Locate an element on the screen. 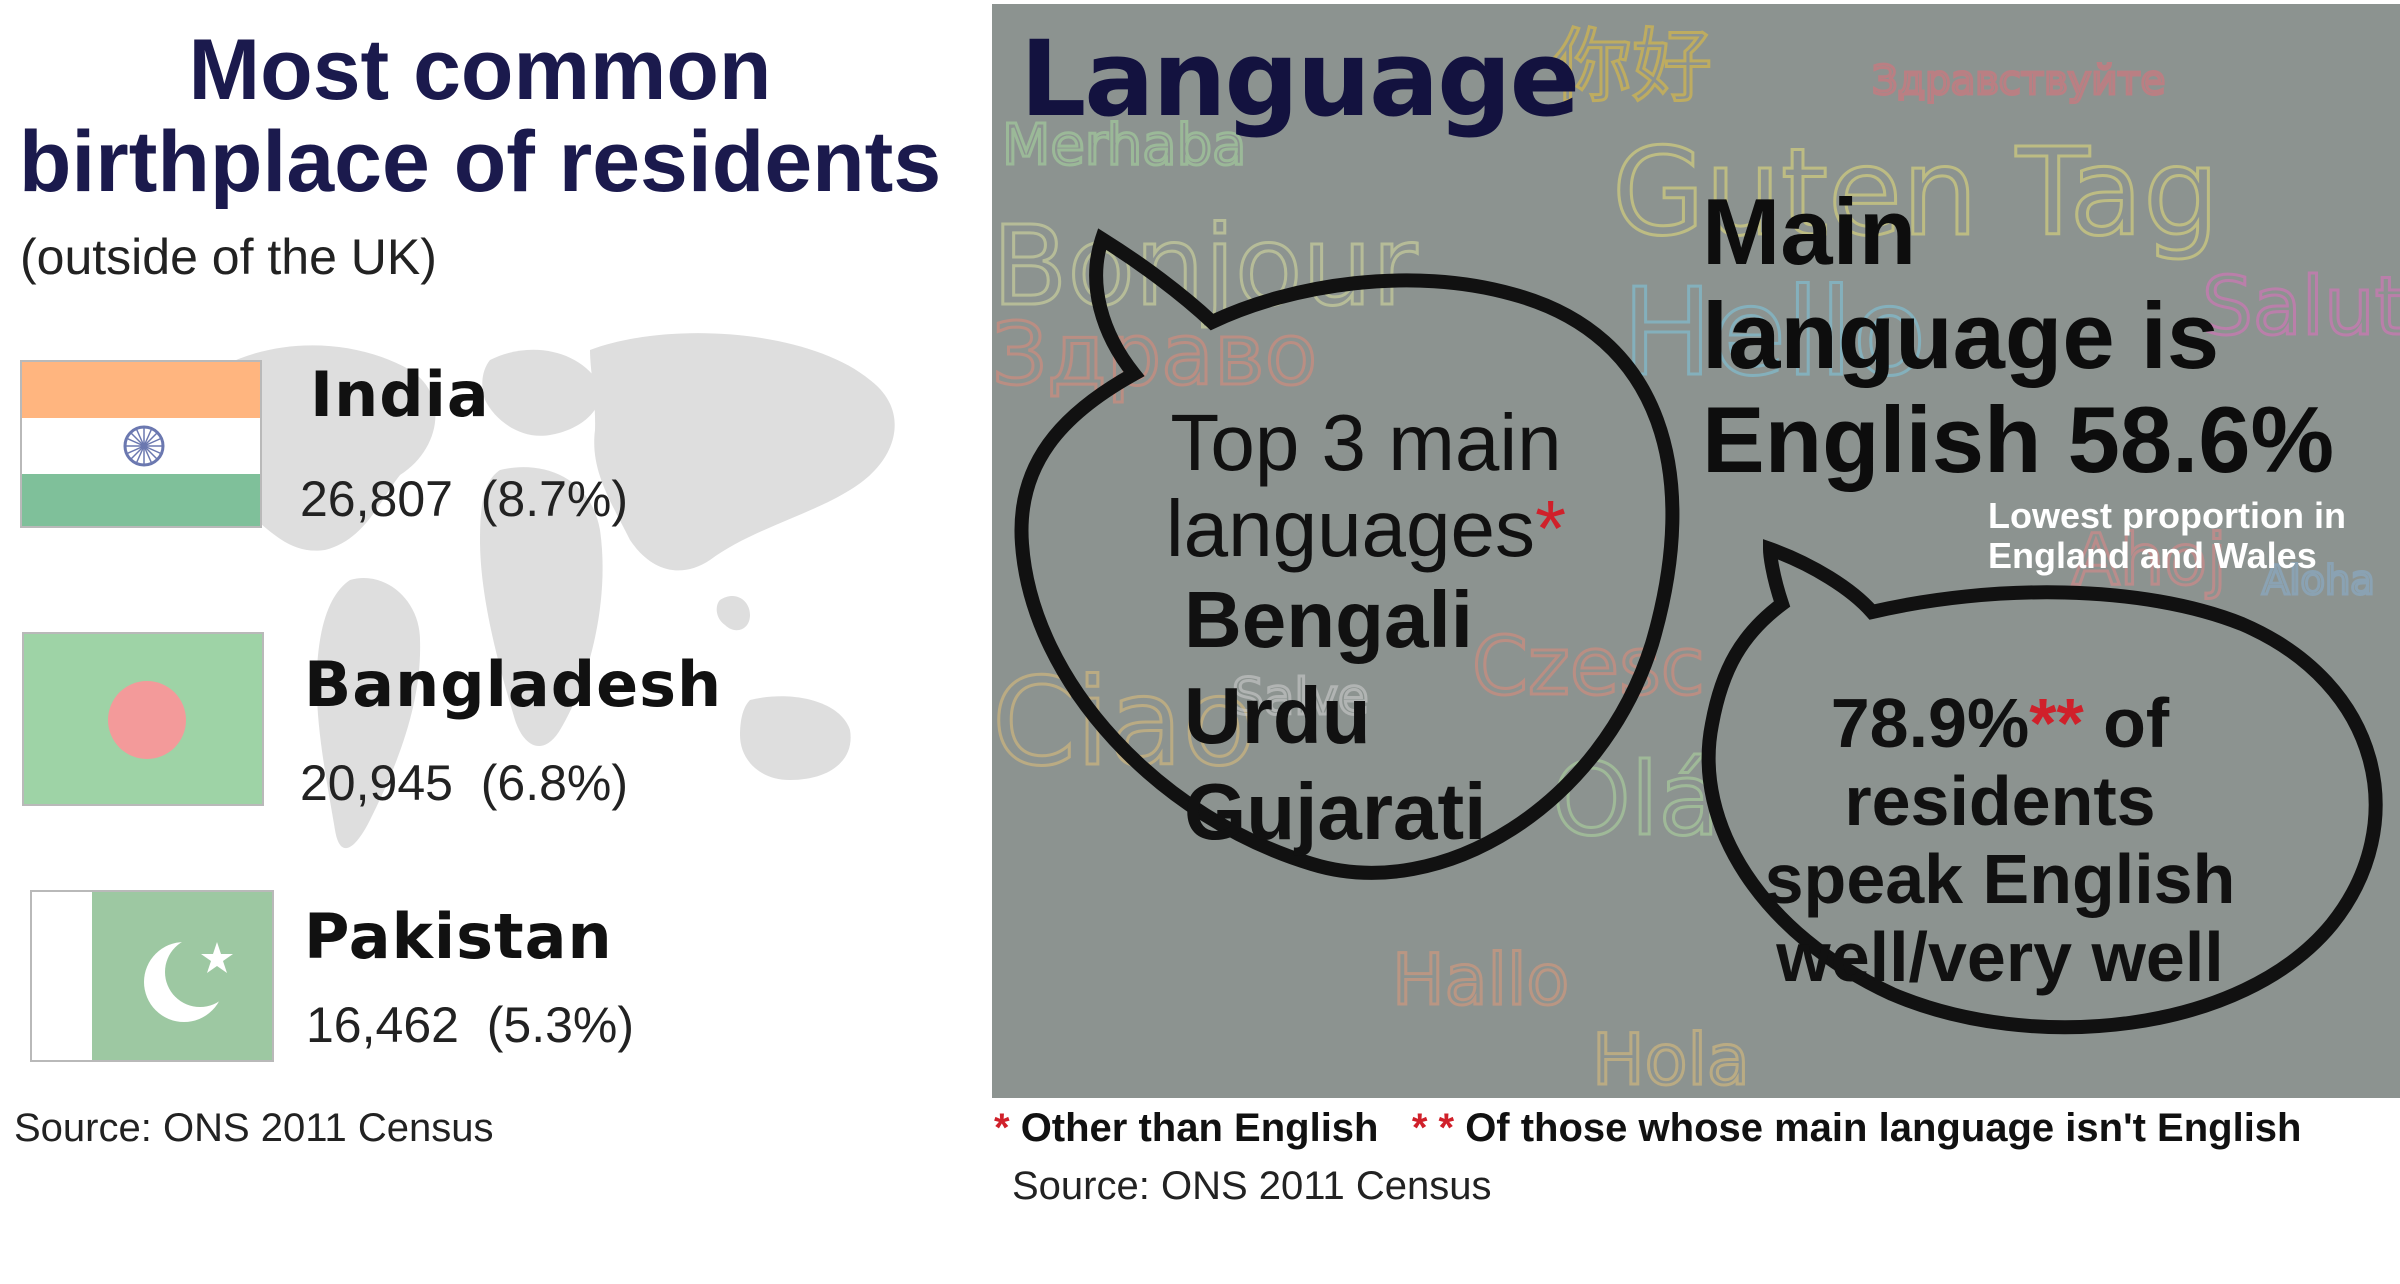 The image size is (2400, 1284). speak-value: 78.9% is located at coordinates (1930, 723).